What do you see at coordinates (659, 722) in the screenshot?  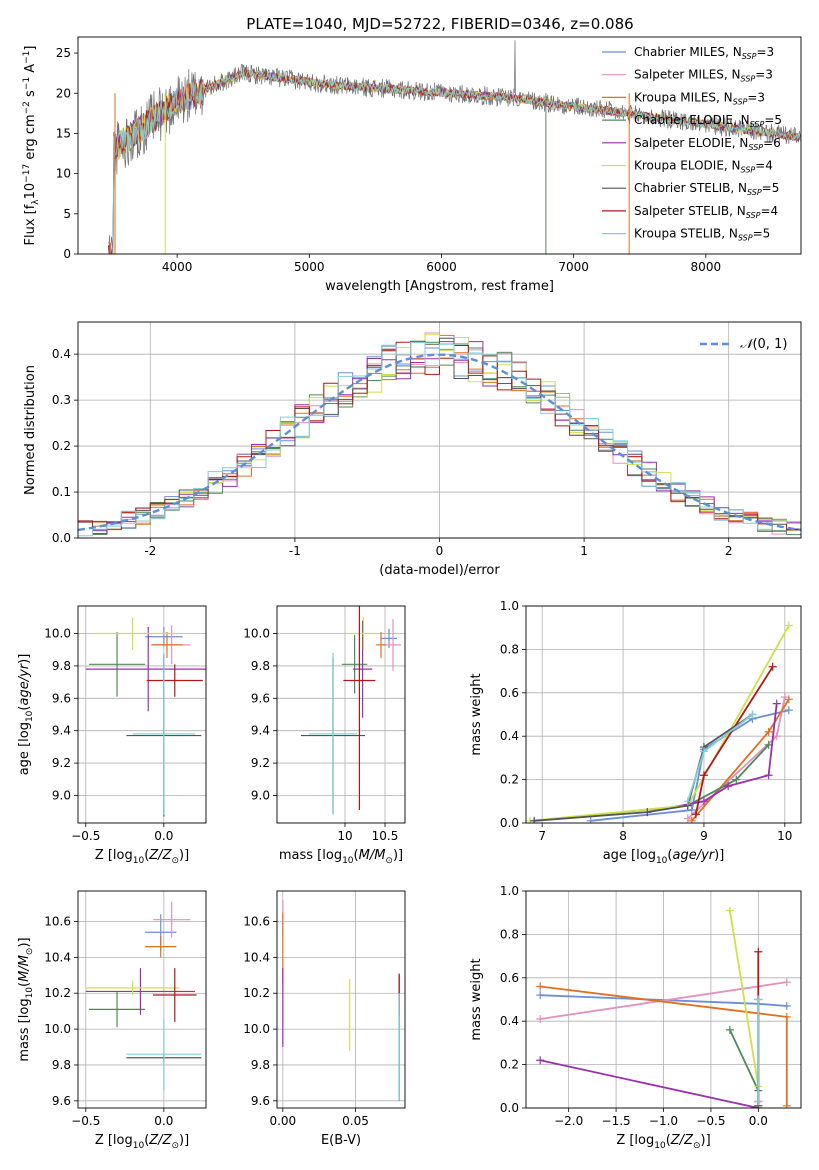 I see `weight_vs_age-plot-area` at bounding box center [659, 722].